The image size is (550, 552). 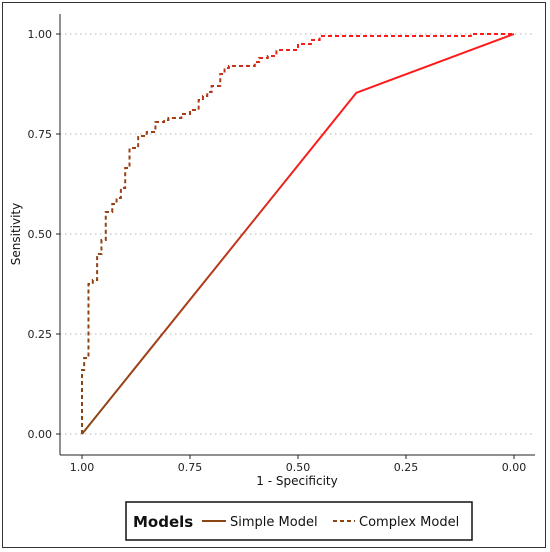 I want to click on y-tick-label: 0.25, so click(x=40, y=334).